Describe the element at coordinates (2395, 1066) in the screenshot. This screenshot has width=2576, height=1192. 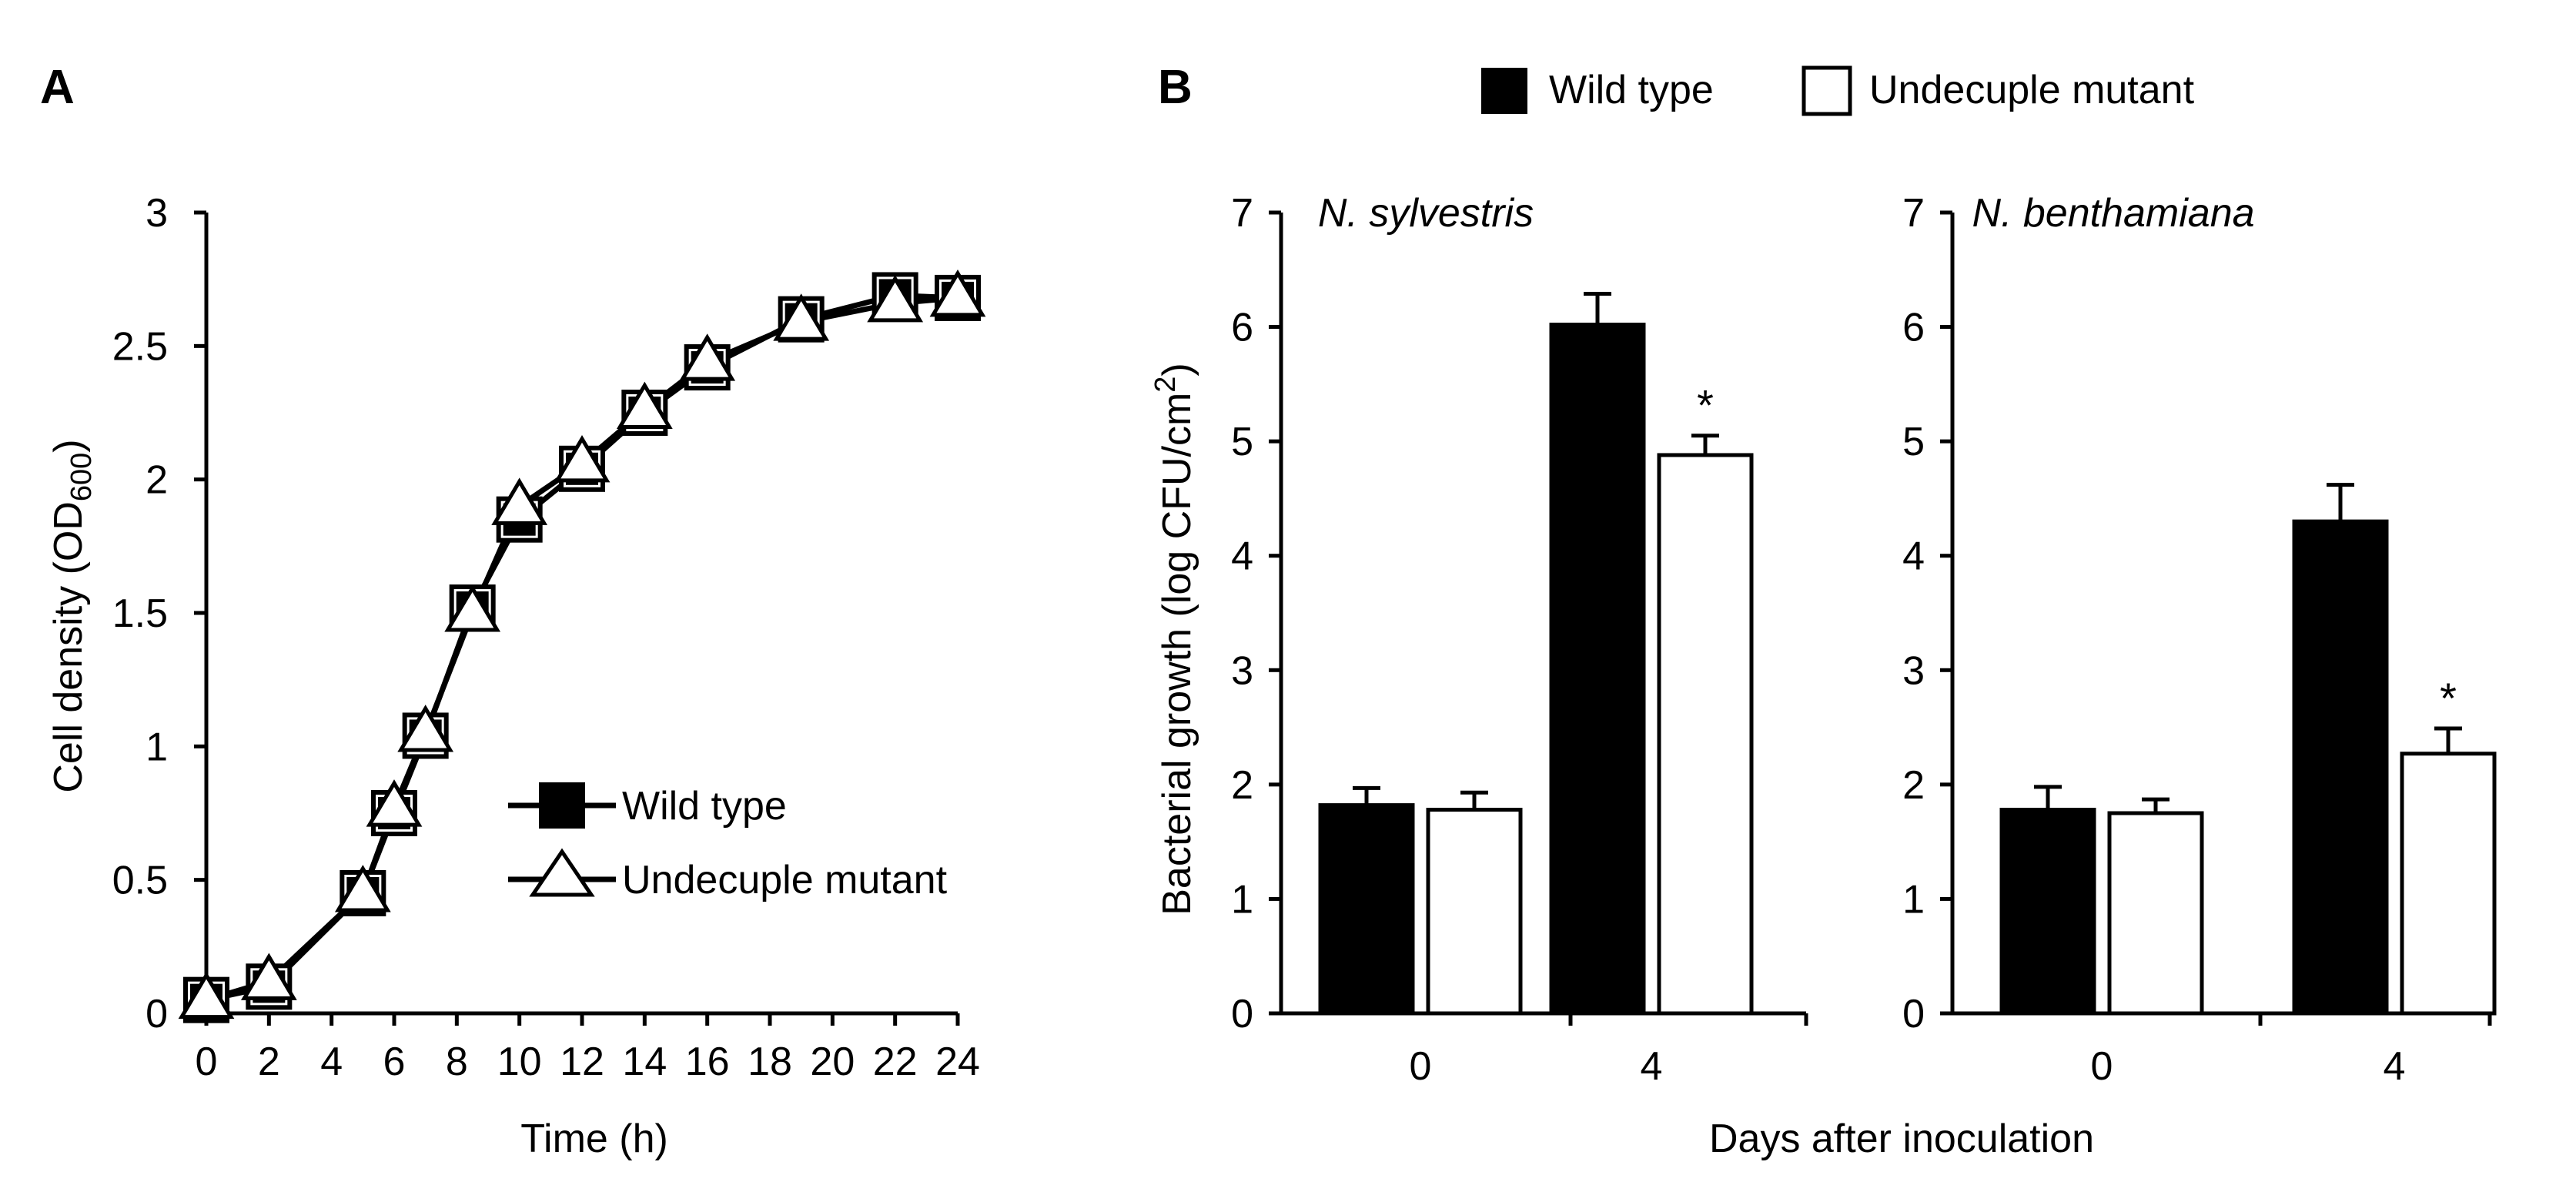
I see `b2-x-tick-label: 4` at that location.